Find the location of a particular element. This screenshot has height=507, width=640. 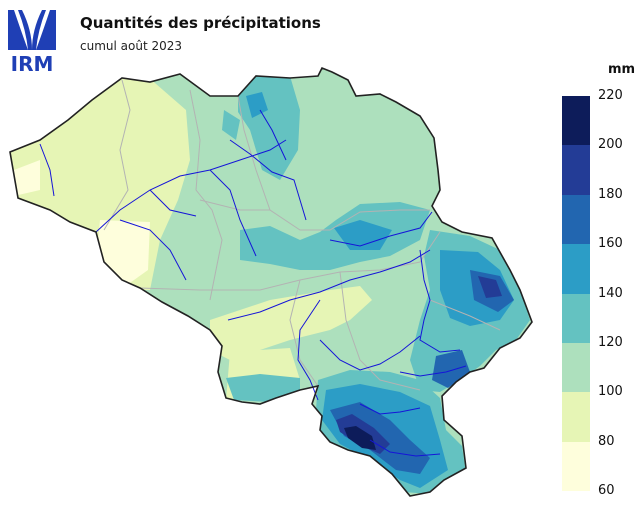

legend: 220 200 180 160 140 120 100 80 60 is located at coordinates (597, 293).